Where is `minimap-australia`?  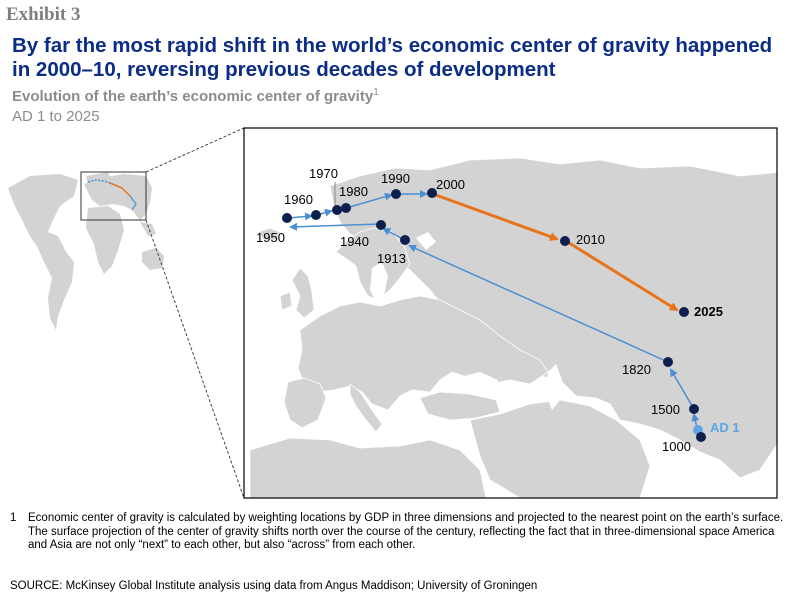 minimap-australia is located at coordinates (153, 259).